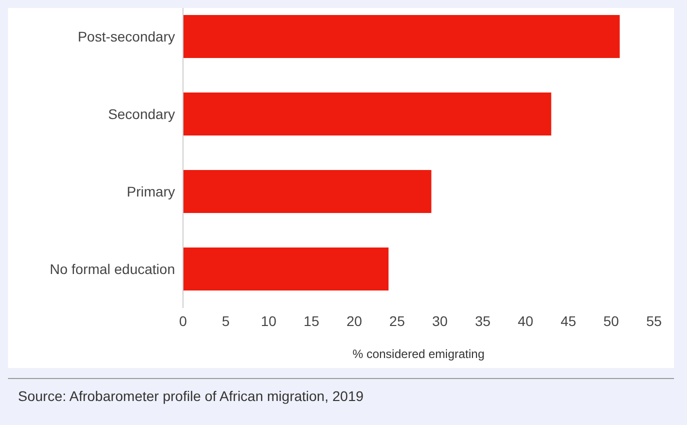  What do you see at coordinates (226, 320) in the screenshot?
I see `x-tick-label: 5` at bounding box center [226, 320].